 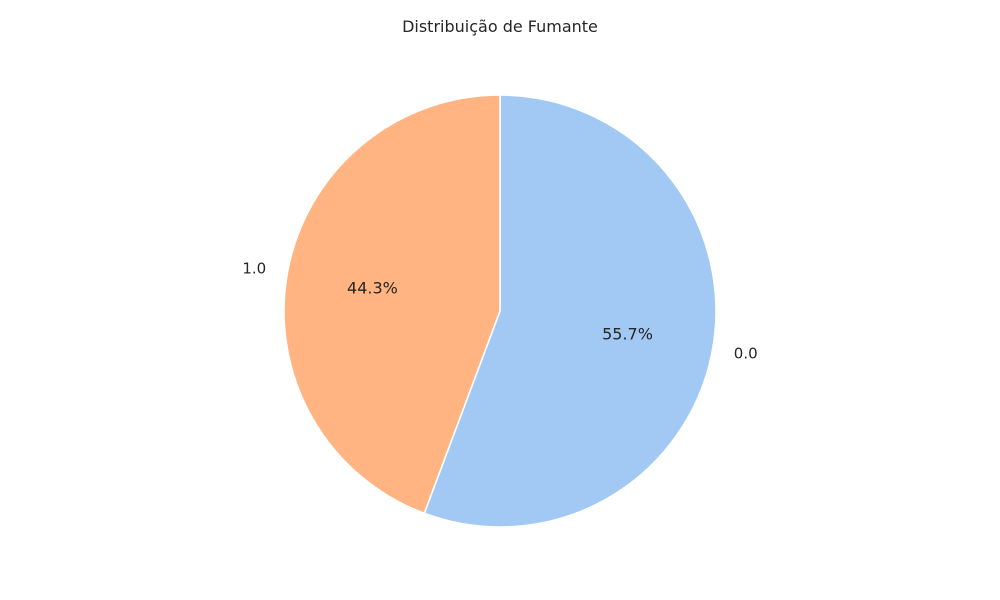 What do you see at coordinates (500, 26) in the screenshot?
I see `chart-title: Distribuição de Fumante` at bounding box center [500, 26].